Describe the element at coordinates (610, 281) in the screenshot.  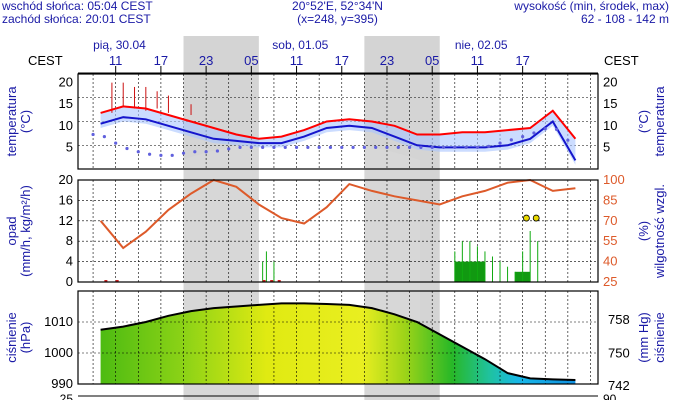
I see `humidity-tick-6: 25` at that location.